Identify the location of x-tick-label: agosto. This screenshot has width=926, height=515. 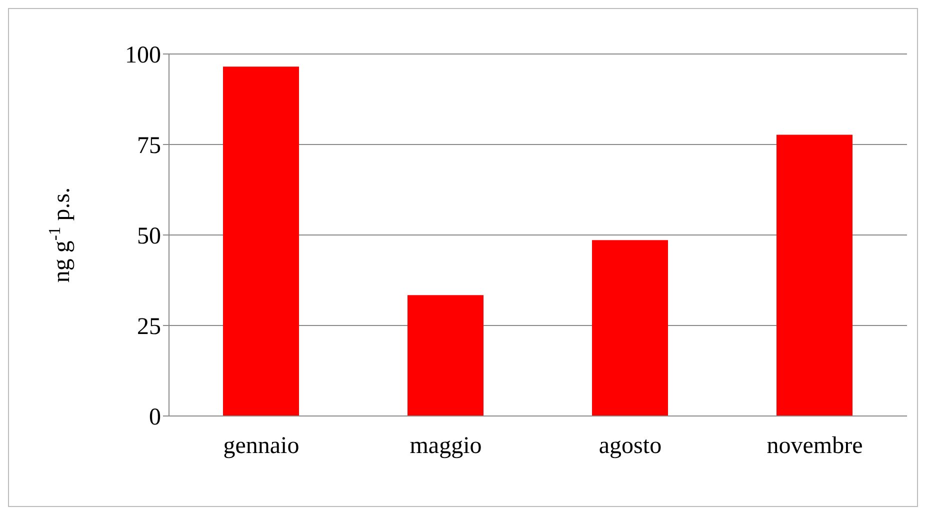
(630, 446).